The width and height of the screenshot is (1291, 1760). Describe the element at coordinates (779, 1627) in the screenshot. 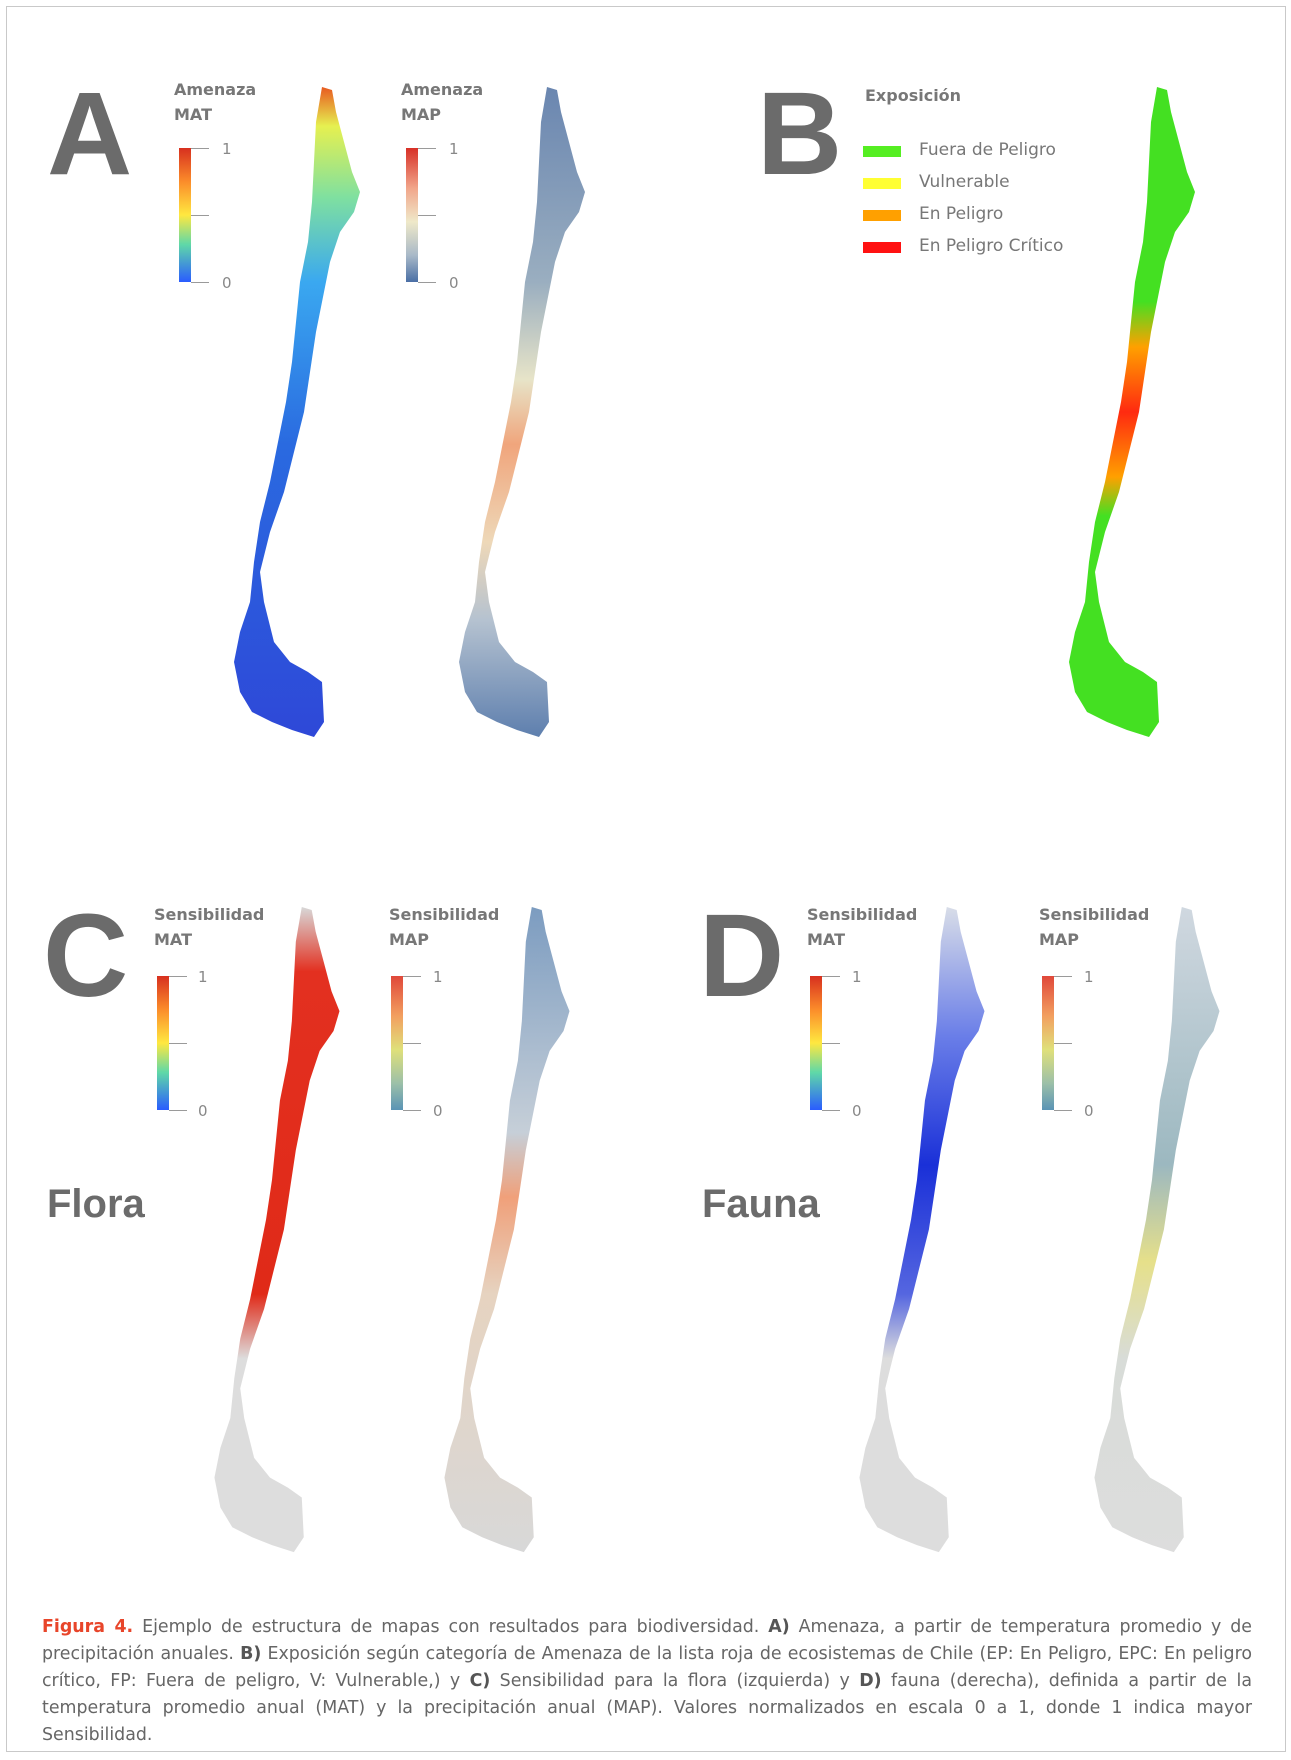

I see `caption-a-label: A)` at that location.